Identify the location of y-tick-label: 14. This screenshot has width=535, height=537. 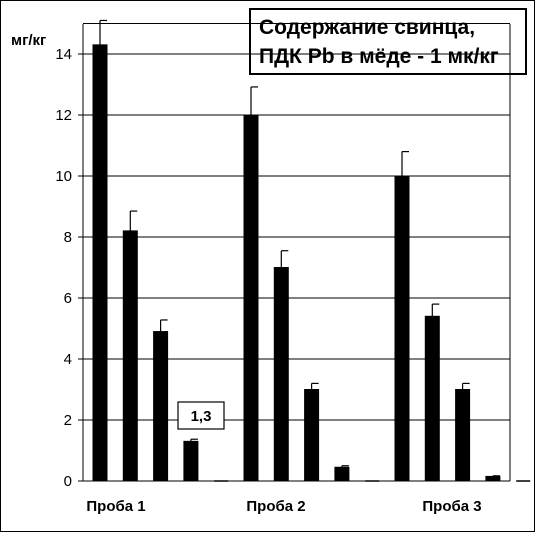
(63, 54).